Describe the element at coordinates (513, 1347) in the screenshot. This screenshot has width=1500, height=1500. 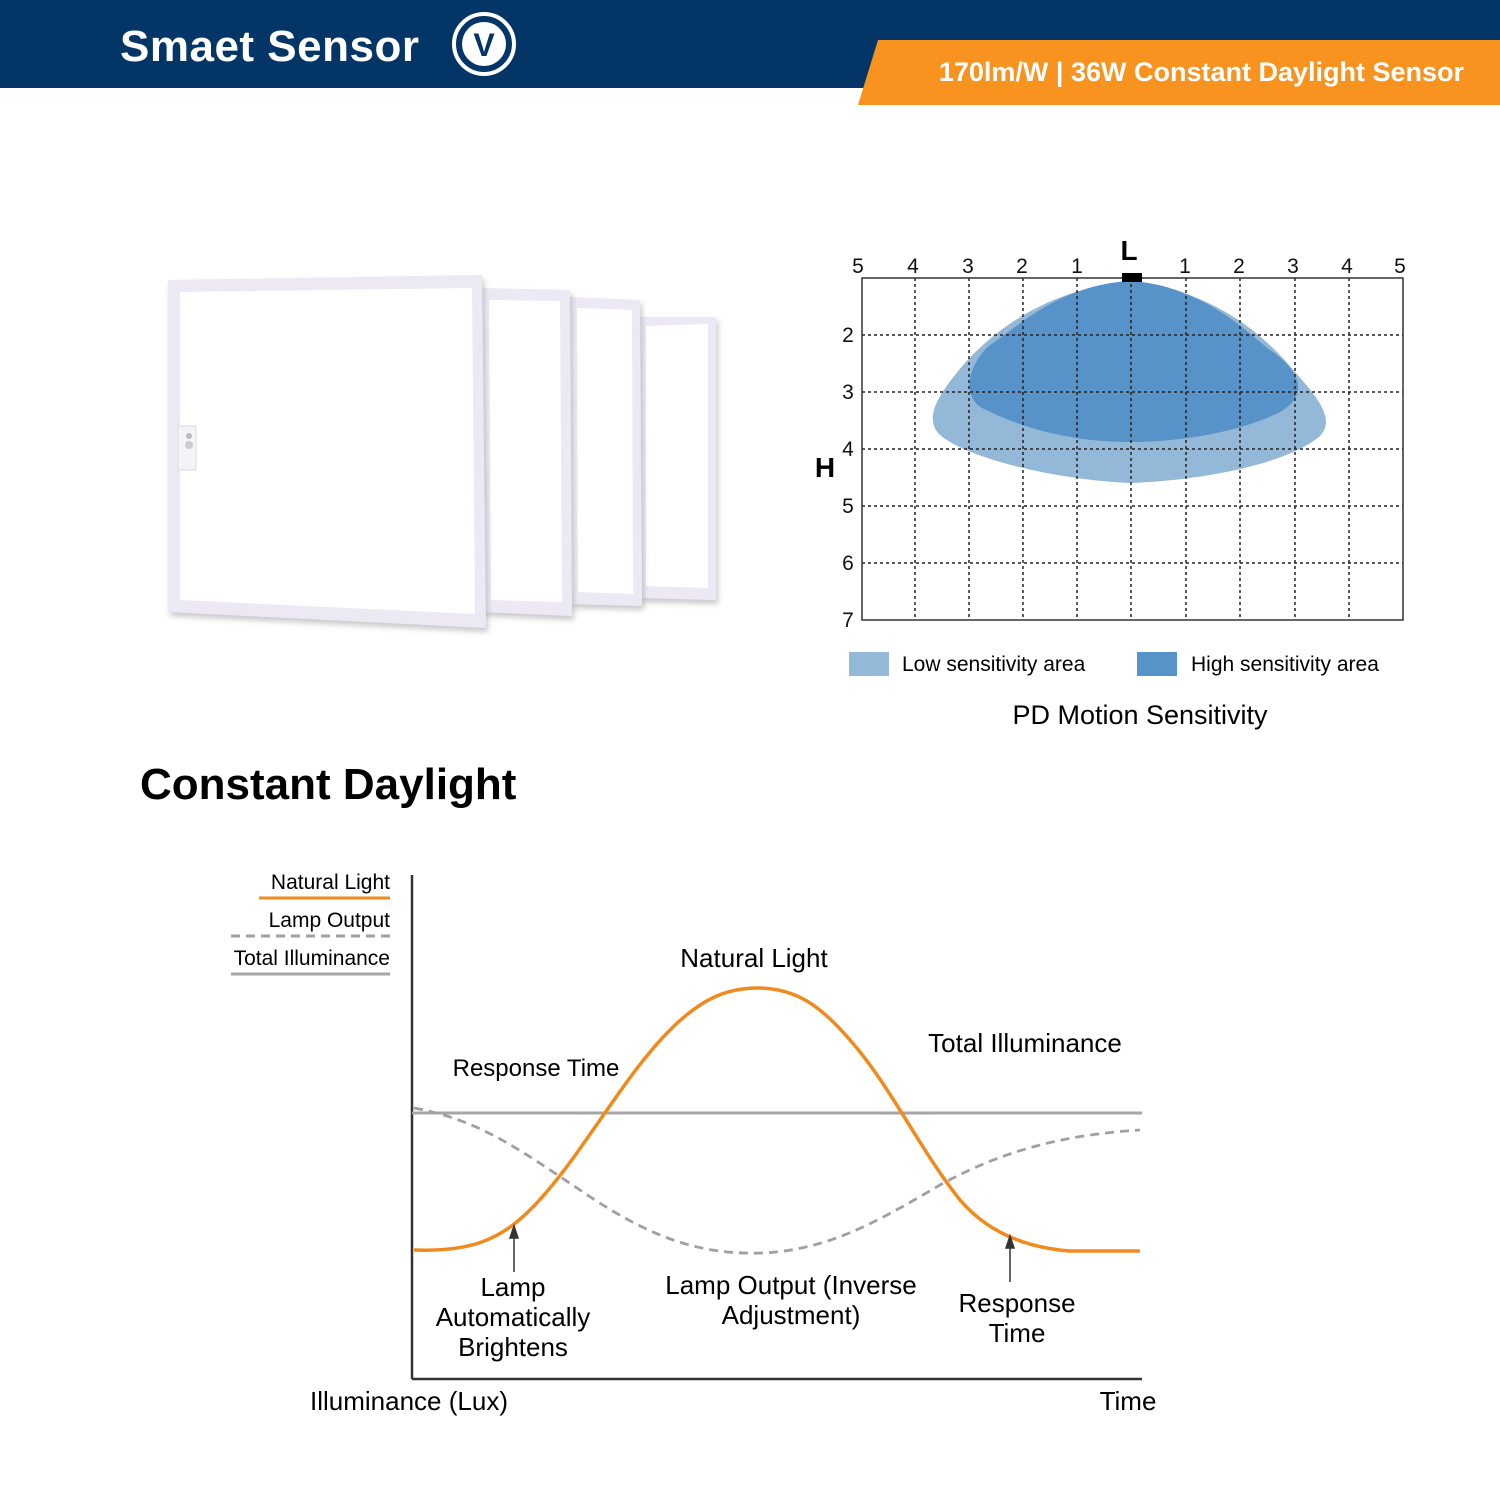
I see `lamp-brightens-line: Brightens` at that location.